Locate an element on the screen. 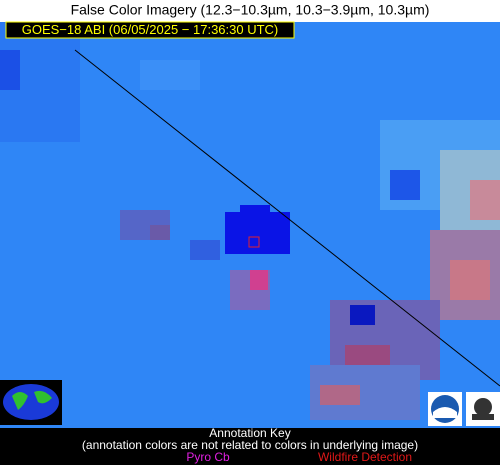 This screenshot has height=465, width=500. key-item: Wildfire Detection is located at coordinates (365, 457).